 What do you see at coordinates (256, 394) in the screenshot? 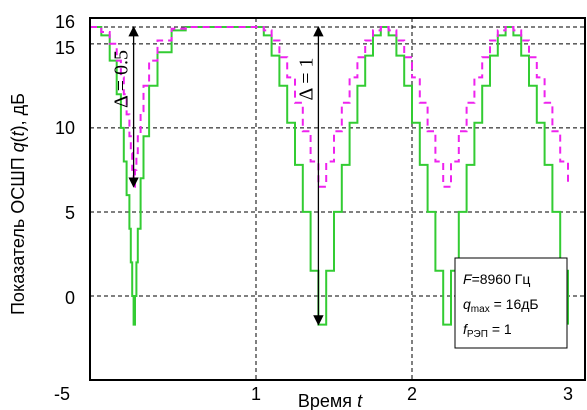
I see `x-tick-label: 1` at bounding box center [256, 394].